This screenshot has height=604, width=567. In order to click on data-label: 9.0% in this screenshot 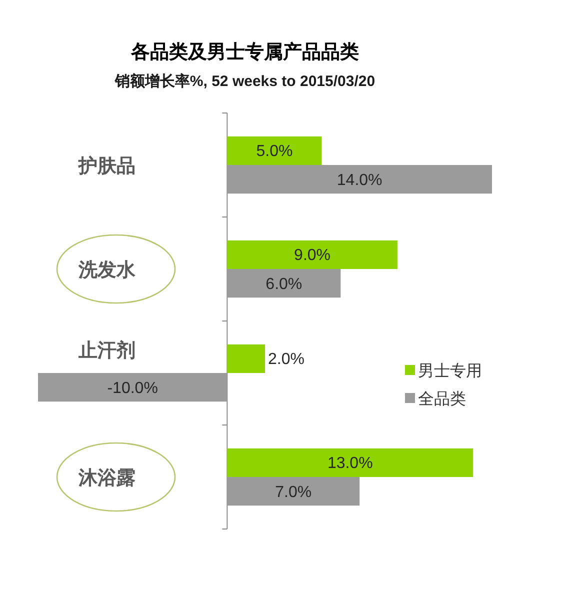, I will do `click(312, 255)`.